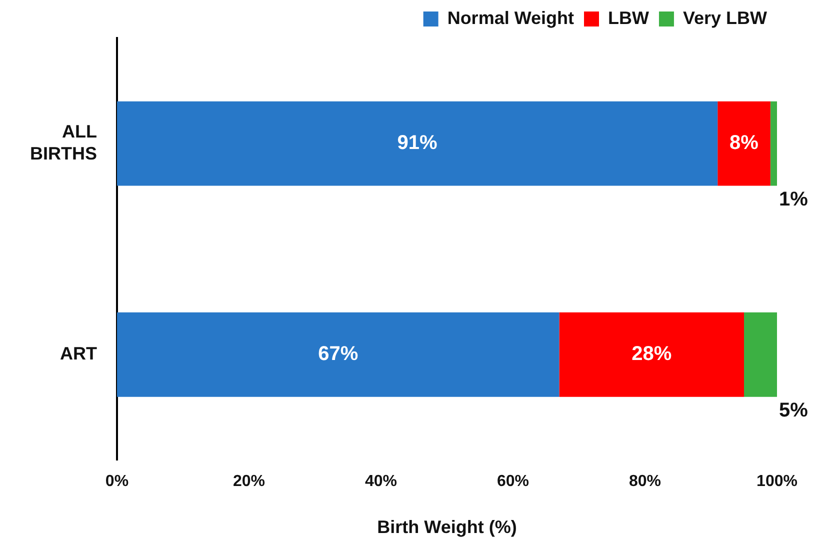  Describe the element at coordinates (78, 354) in the screenshot. I see `y-tick-label: ART` at that location.